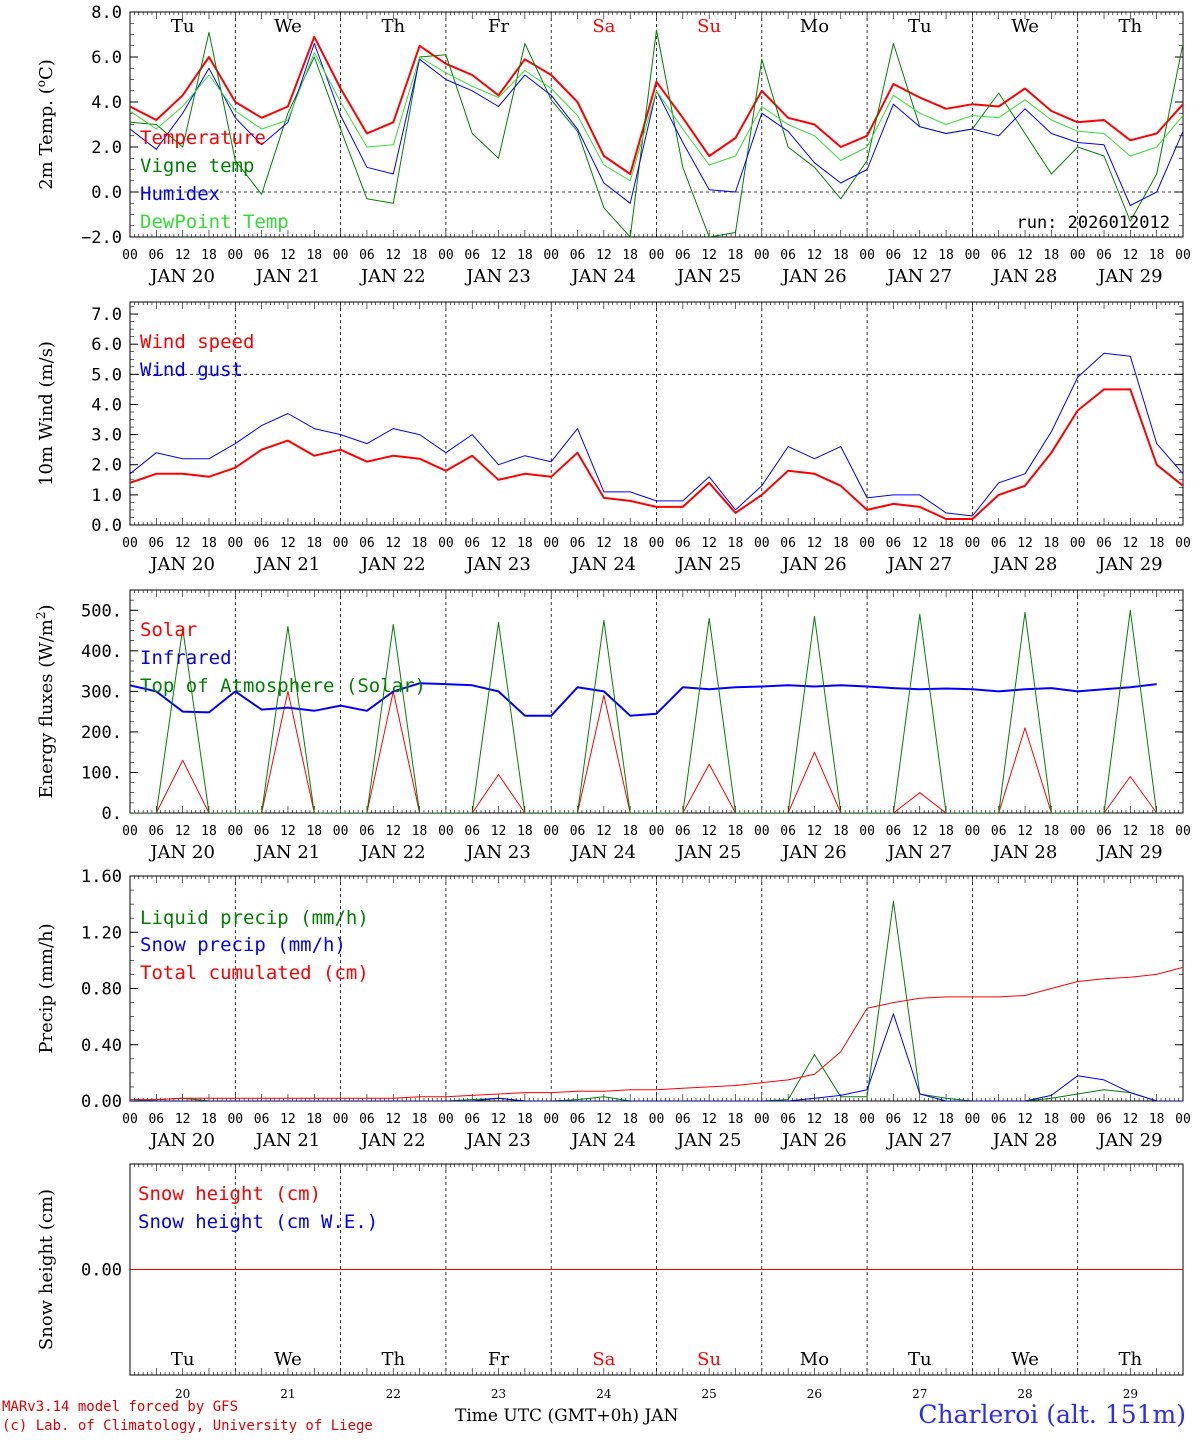  What do you see at coordinates (603, 1359) in the screenshot?
I see `weekday-label: Sa` at bounding box center [603, 1359].